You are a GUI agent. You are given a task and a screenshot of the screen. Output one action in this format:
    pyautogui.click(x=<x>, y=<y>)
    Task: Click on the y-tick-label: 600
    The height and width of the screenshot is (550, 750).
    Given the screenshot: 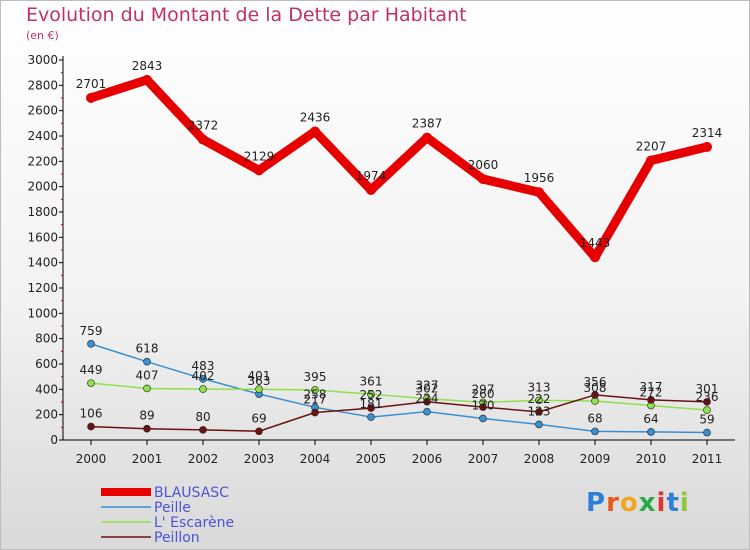 What is the action you would take?
    pyautogui.click(x=46, y=364)
    